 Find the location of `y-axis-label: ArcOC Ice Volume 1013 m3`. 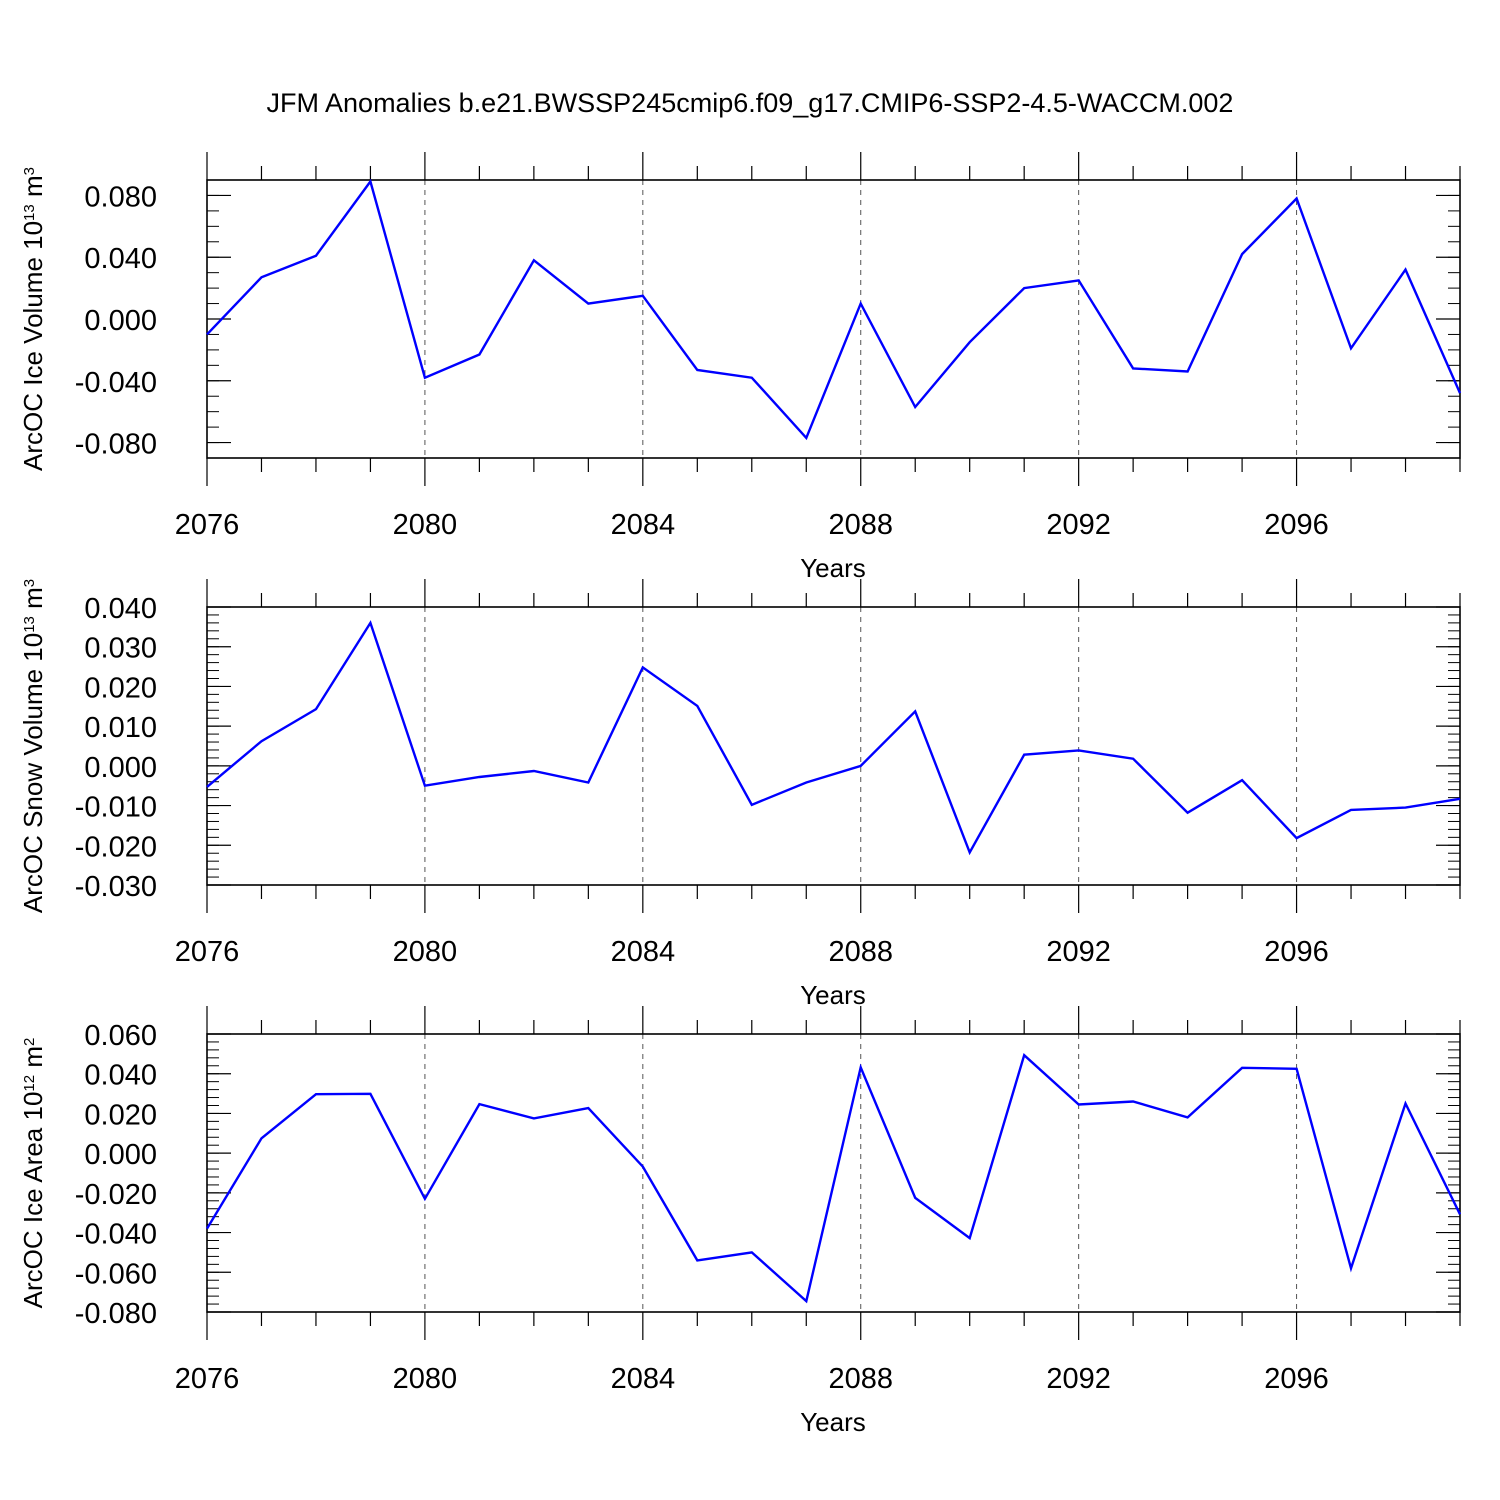

y-axis-label: ArcOC Ice Volume 1013 m3 is located at coordinates (33, 319).